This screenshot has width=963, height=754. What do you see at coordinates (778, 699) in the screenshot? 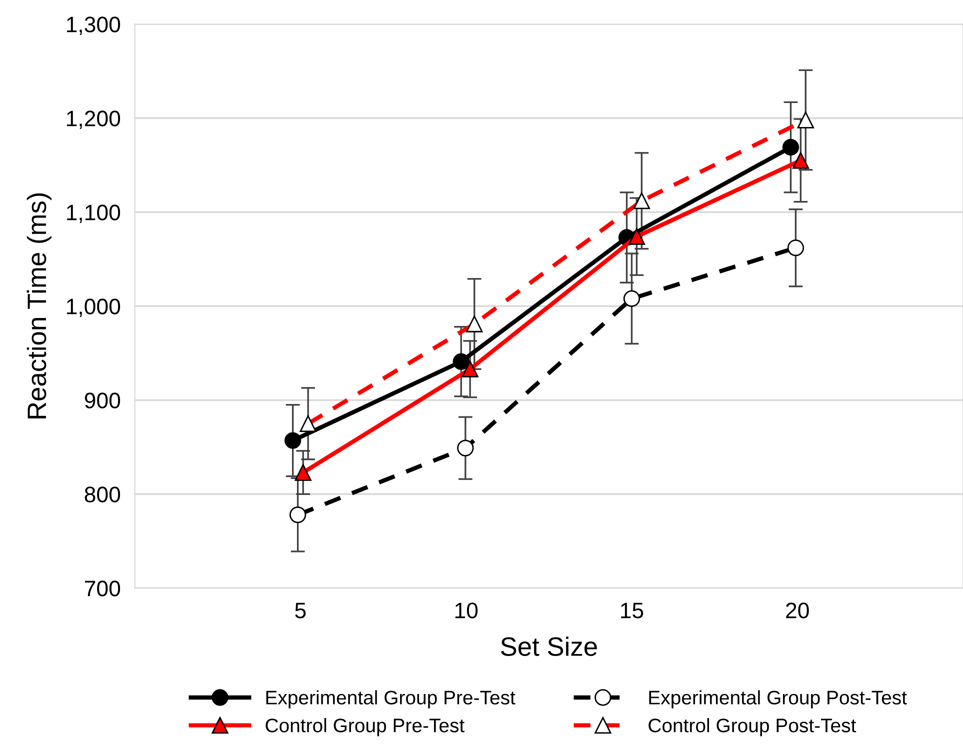
I see `legend-label: Experimental Group Post-Test` at bounding box center [778, 699].